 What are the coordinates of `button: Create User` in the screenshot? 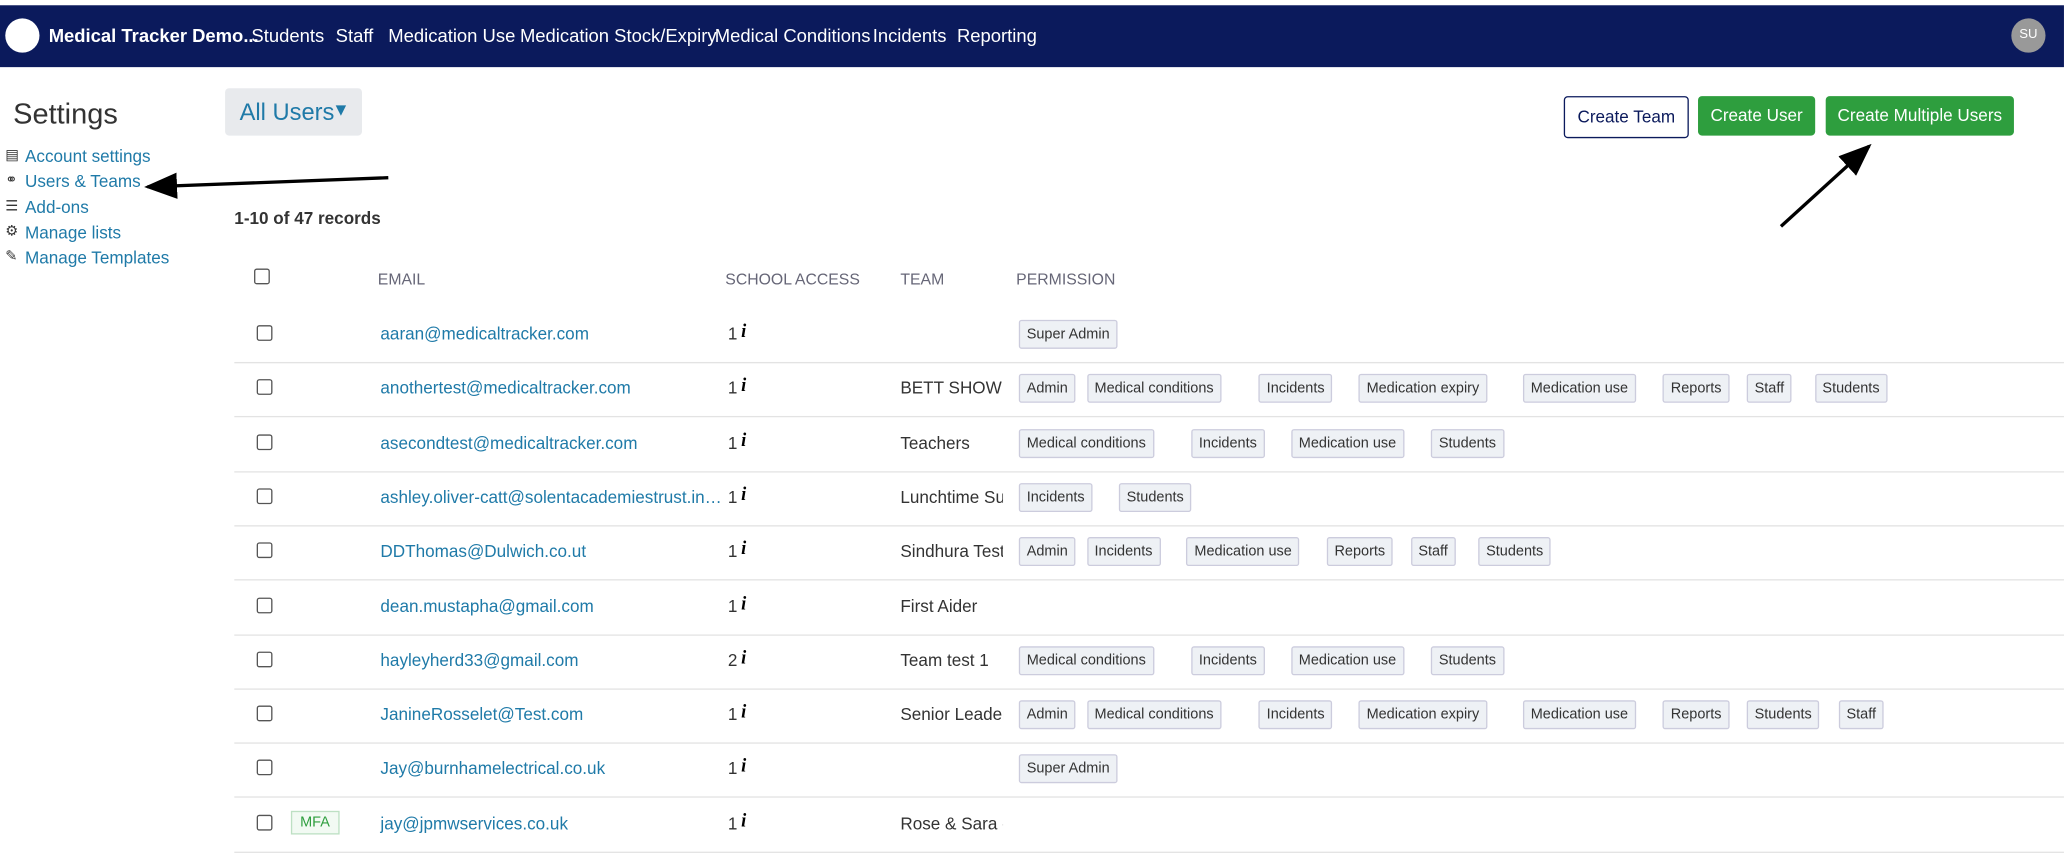 It's located at (1757, 116).